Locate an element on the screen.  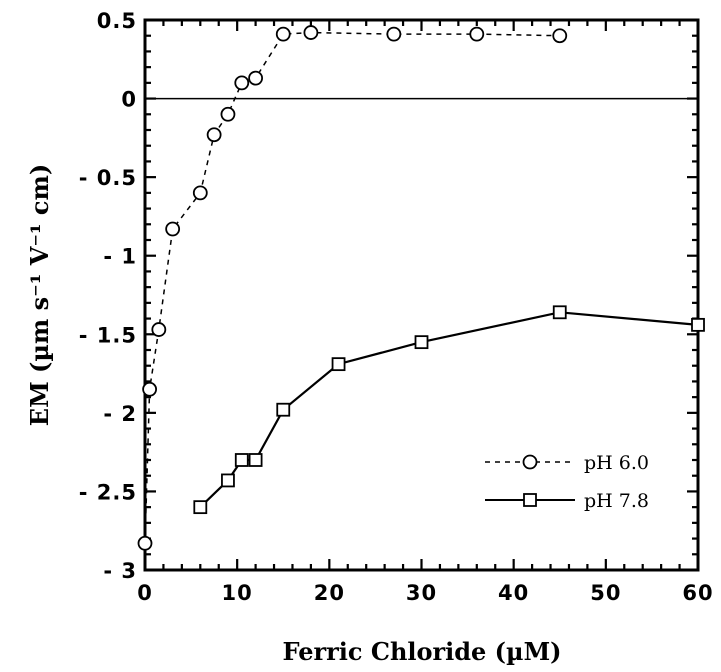
legend: pH 6.0 pH 7.8 is located at coordinates (567, 482).